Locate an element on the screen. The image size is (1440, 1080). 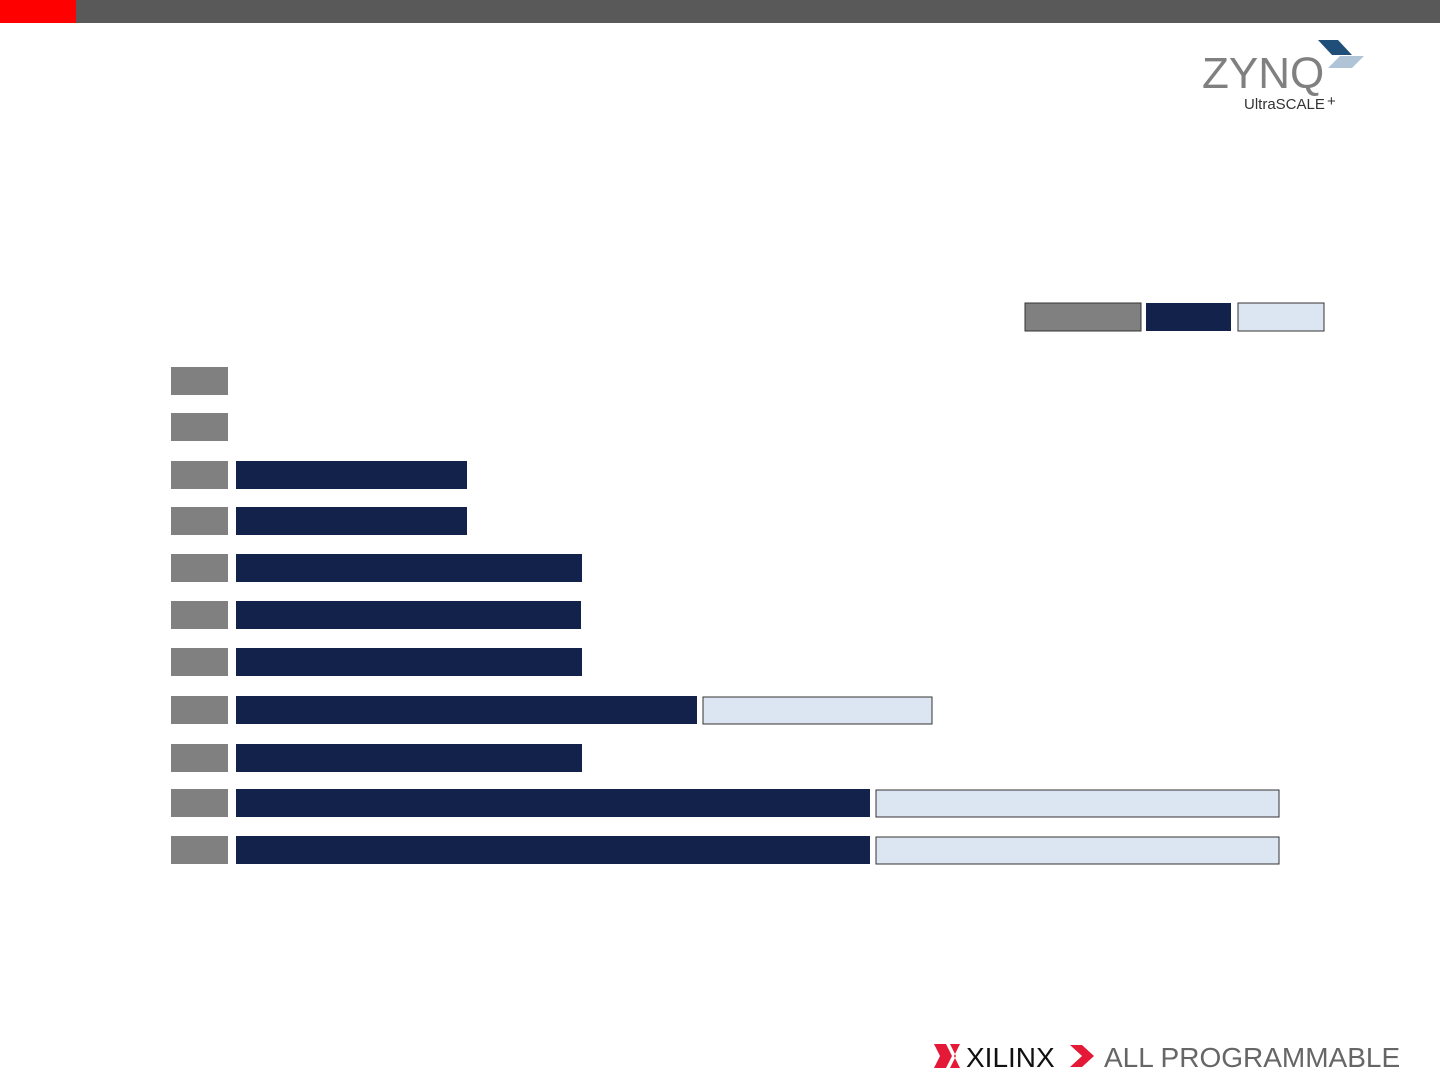
zynq-logo: ZYNQ UltraSCALE + is located at coordinates (1283, 76).